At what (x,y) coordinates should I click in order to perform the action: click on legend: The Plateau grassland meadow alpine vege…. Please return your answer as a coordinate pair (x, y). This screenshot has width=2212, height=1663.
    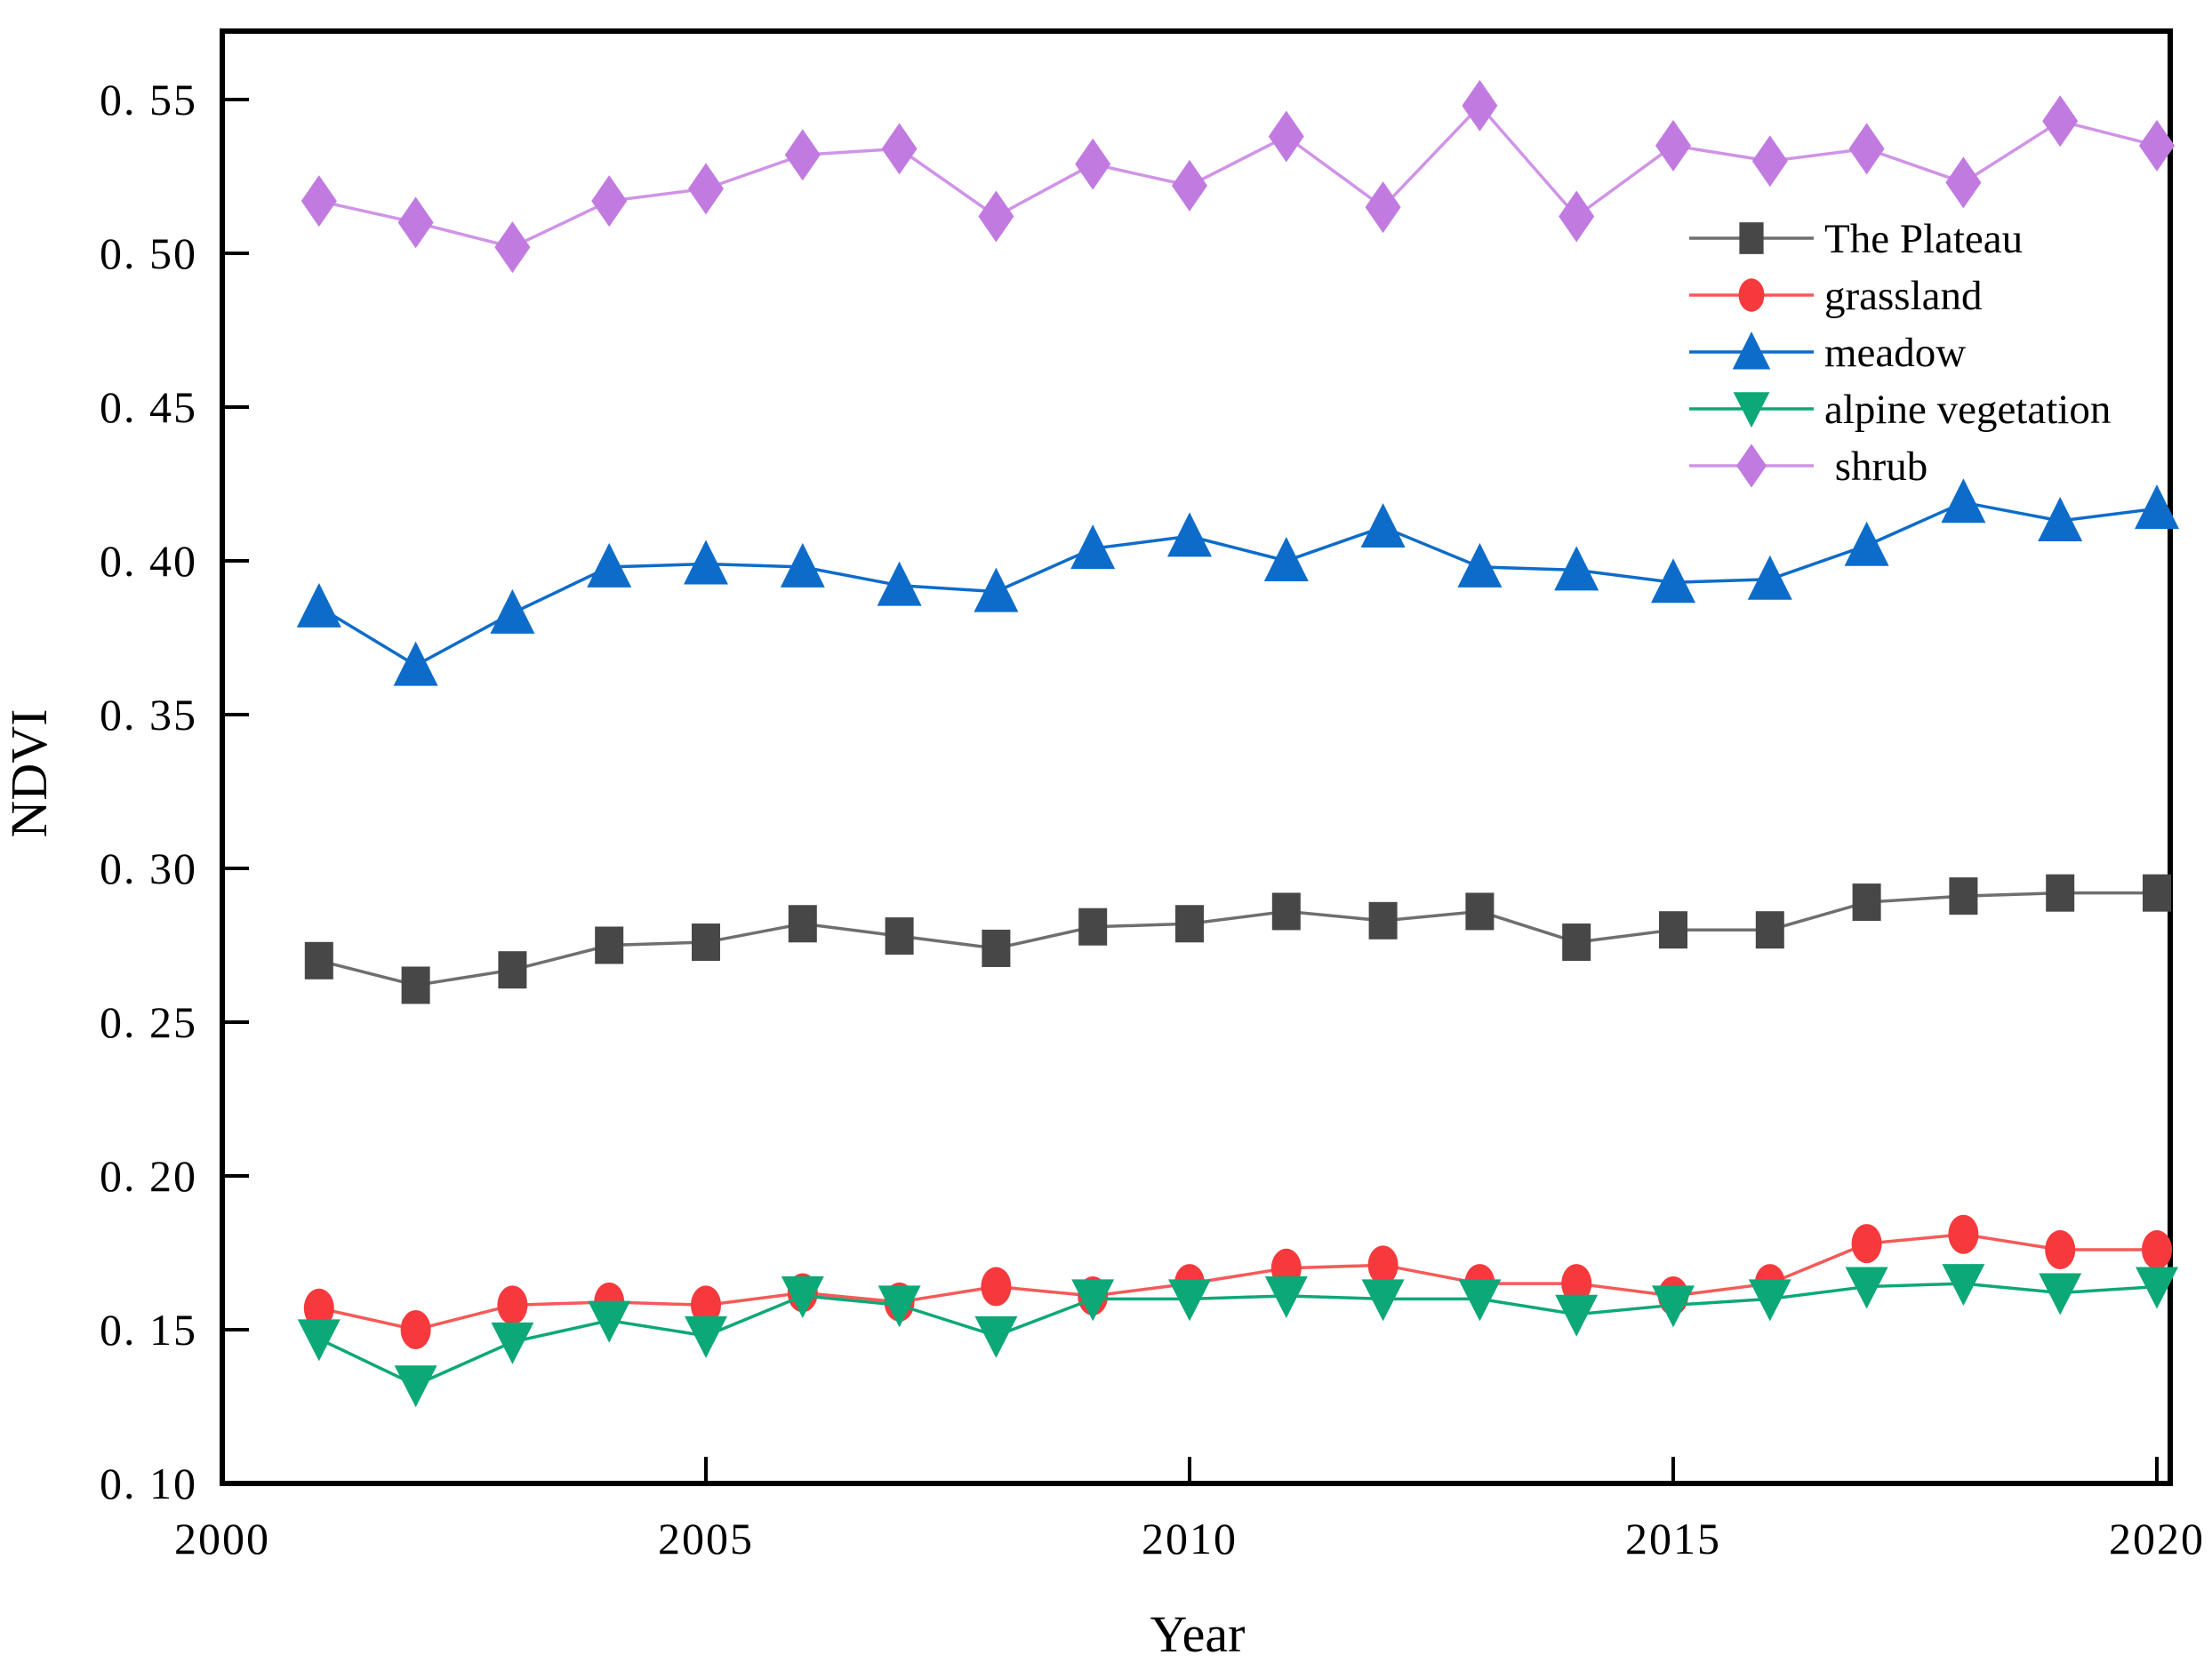
    Looking at the image, I should click on (1900, 353).